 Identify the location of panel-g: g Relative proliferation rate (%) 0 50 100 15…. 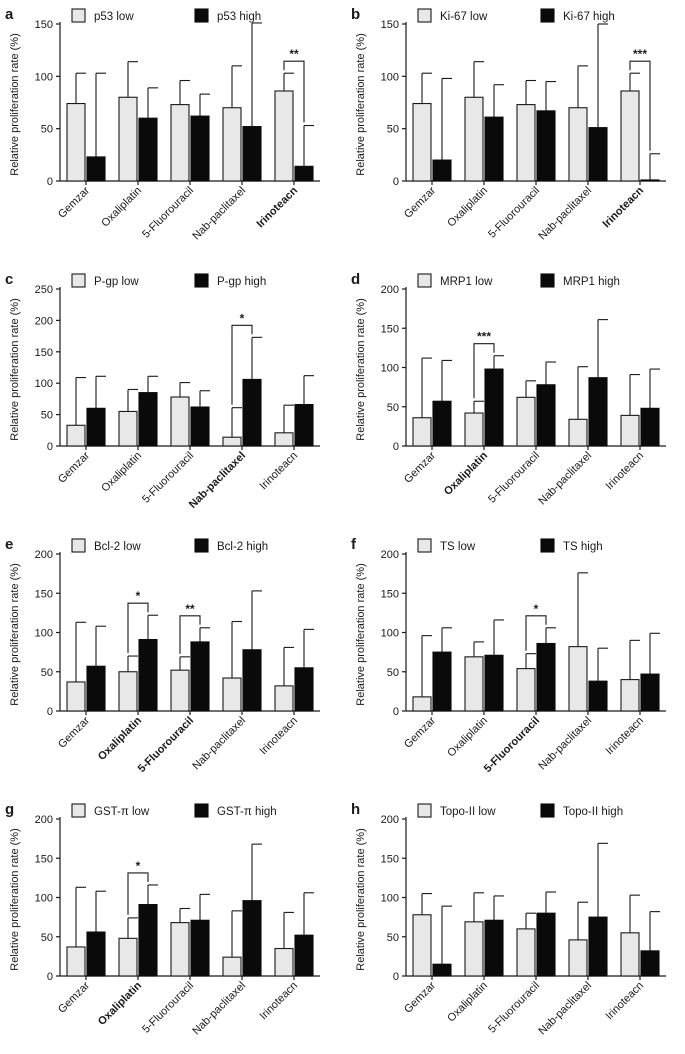
(162, 919).